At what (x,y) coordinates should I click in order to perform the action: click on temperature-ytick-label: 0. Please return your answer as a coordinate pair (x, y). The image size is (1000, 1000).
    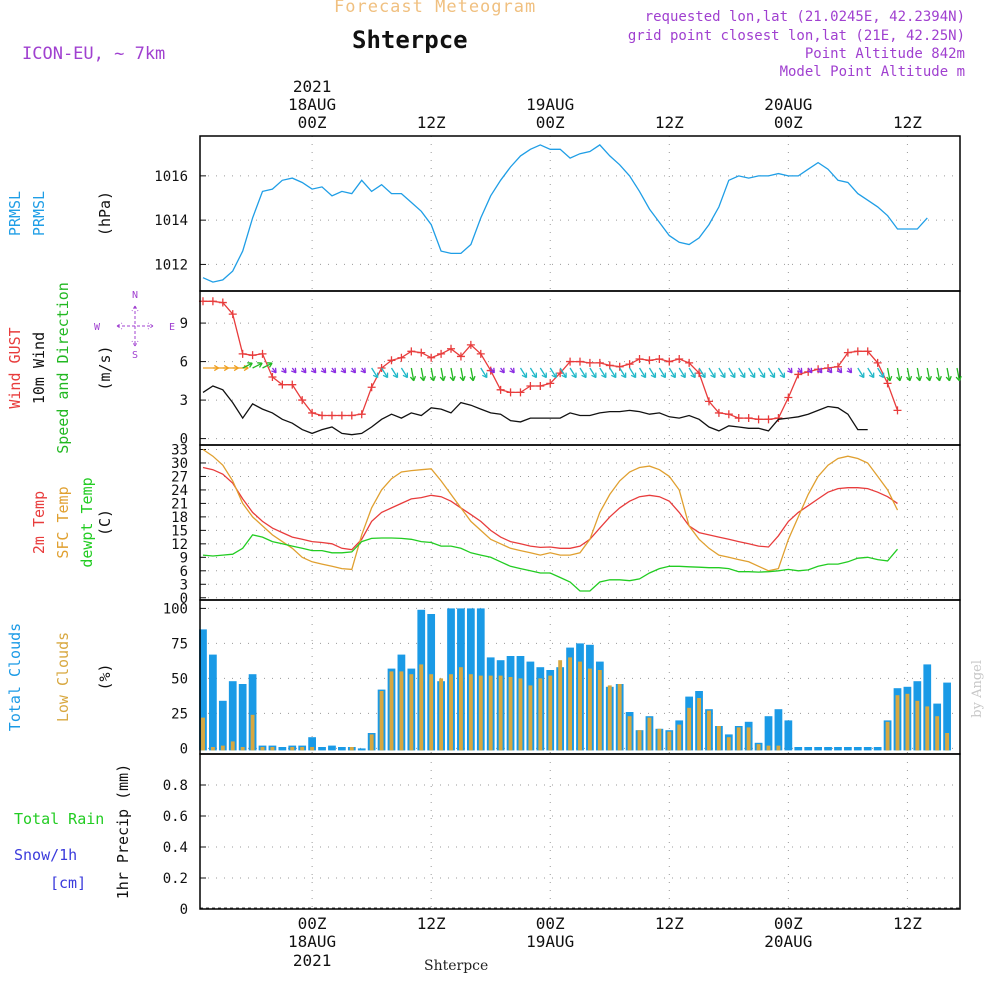
    Looking at the image, I should click on (184, 599).